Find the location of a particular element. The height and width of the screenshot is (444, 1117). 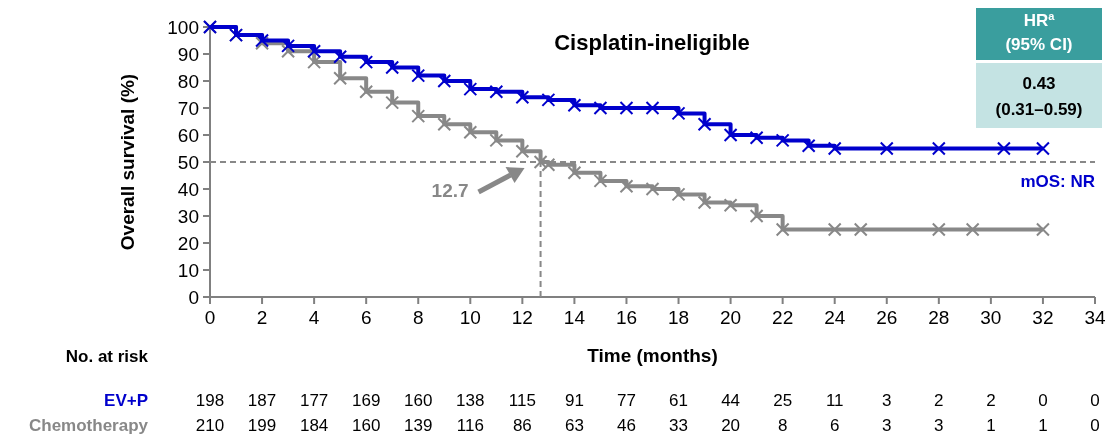

annotation: (95% CI) is located at coordinates (1039, 44).